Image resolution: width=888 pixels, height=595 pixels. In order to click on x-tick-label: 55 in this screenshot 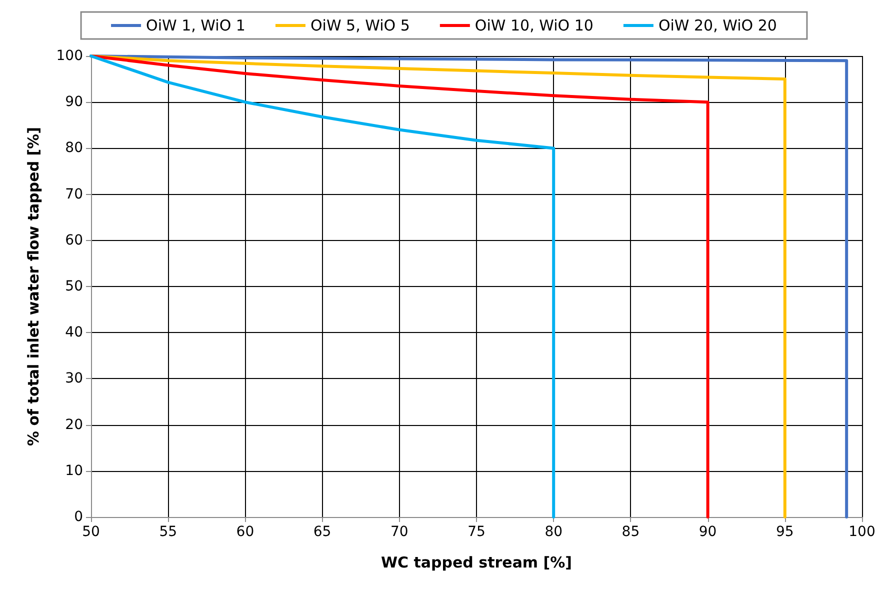, I will do `click(168, 532)`.